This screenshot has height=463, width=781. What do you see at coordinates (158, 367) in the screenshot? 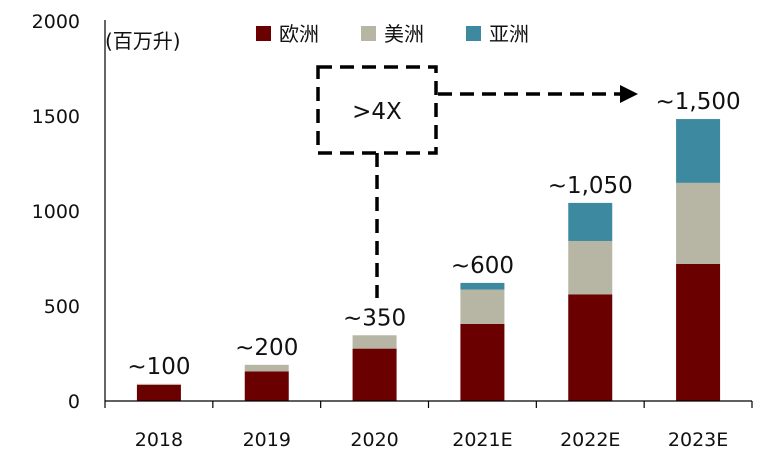
I see `total-label: ~100` at bounding box center [158, 367].